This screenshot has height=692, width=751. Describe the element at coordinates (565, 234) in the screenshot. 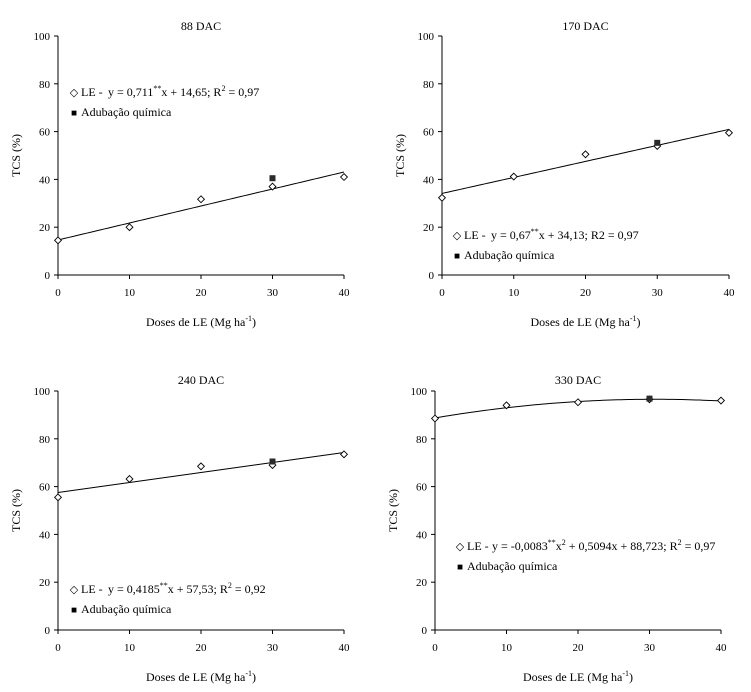

I see `legend-equation: y = 0,67**x + 34,13; R2 = 0,97` at that location.